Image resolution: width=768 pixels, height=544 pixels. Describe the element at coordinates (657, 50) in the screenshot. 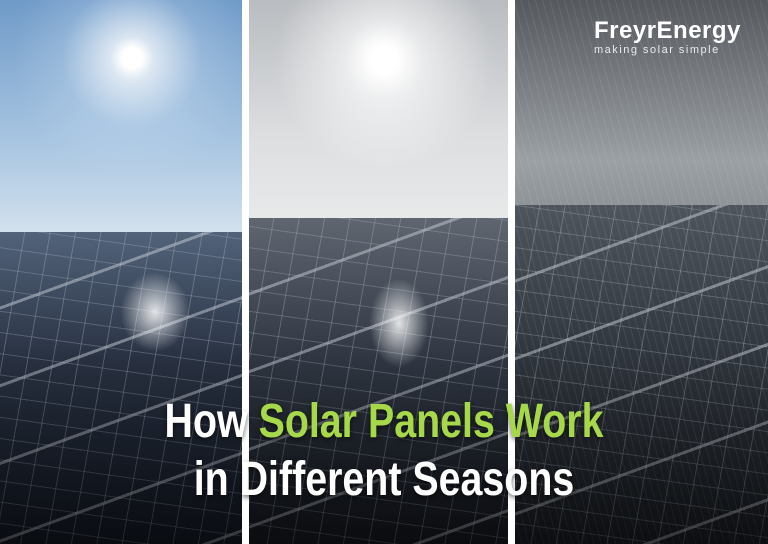

I see `logo-tagline: making solar simple` at that location.